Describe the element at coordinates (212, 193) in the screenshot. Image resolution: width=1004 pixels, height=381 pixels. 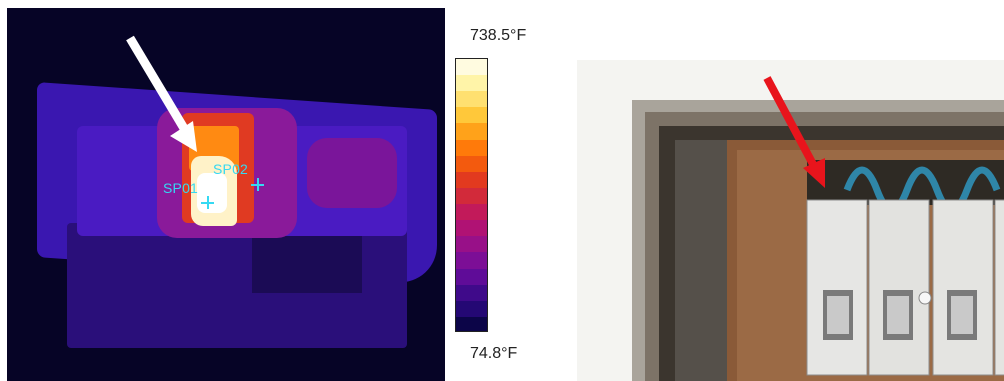
I see `hottest-spot-inner` at that location.